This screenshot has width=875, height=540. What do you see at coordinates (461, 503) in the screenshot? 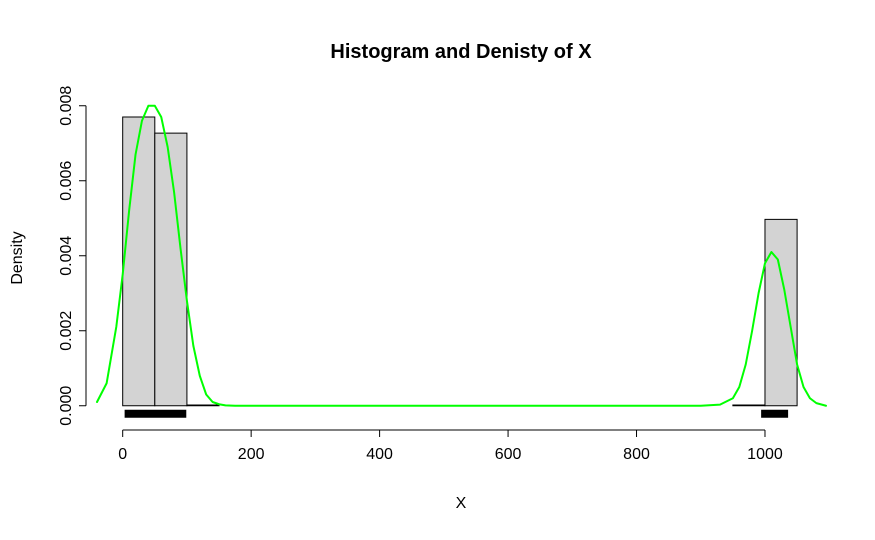
I see `x-axis-label: X` at bounding box center [461, 503].